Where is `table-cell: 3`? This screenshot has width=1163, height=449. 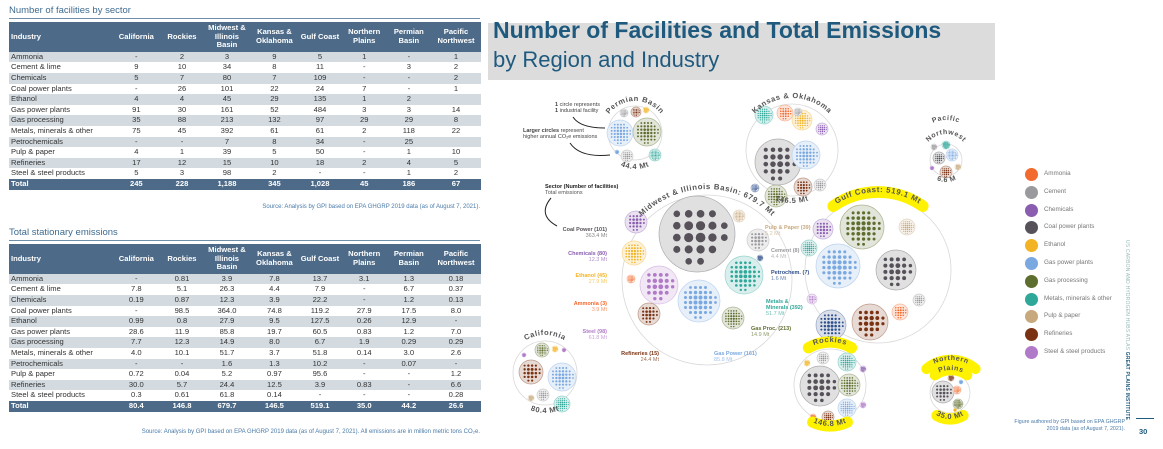 table-cell: 3 is located at coordinates (409, 67).